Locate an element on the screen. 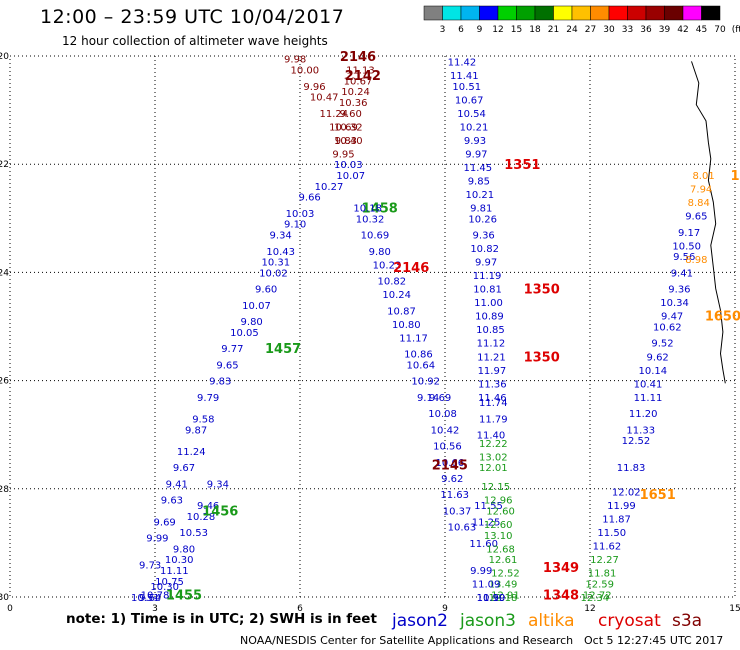 This screenshot has width=740, height=650. y-tick-label: -30 is located at coordinates (4, 598).